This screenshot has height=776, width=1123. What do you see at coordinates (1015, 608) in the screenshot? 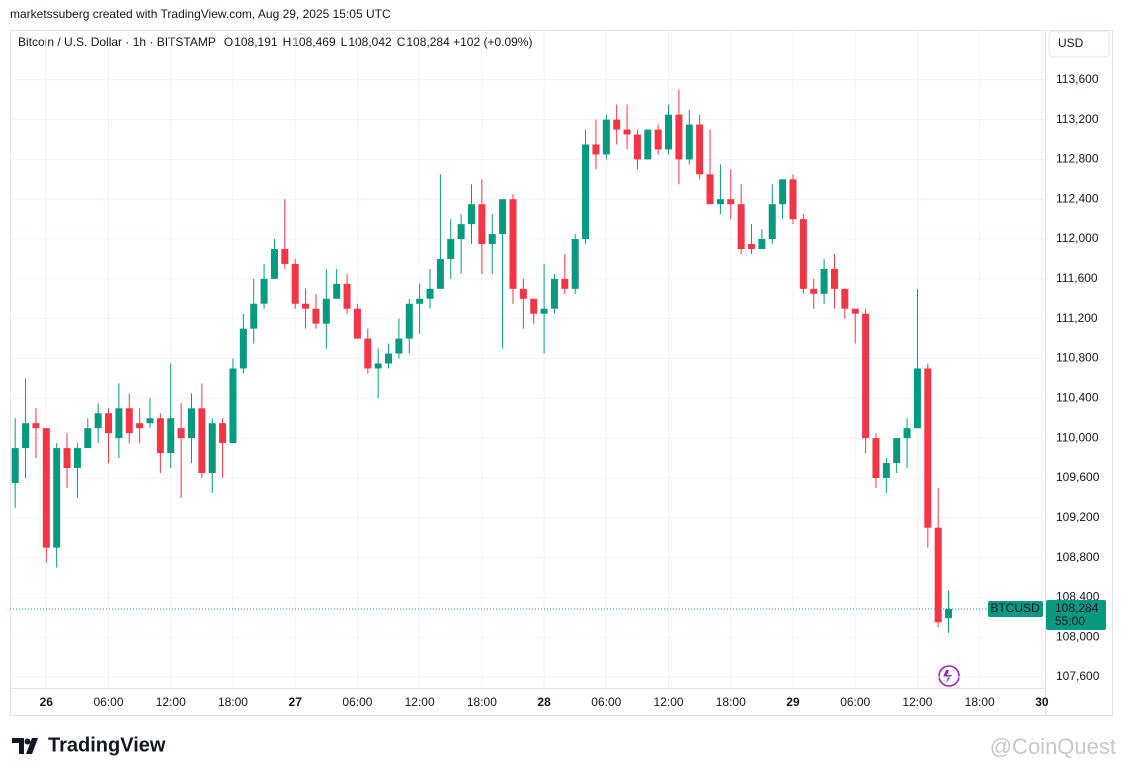
I see `symbol-tag` at bounding box center [1015, 608].